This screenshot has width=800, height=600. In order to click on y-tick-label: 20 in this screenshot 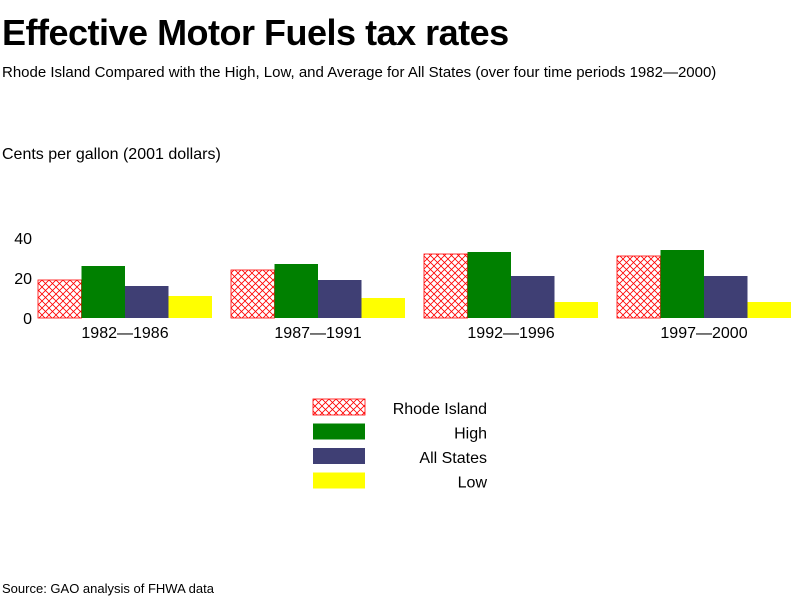, I will do `click(23, 279)`.